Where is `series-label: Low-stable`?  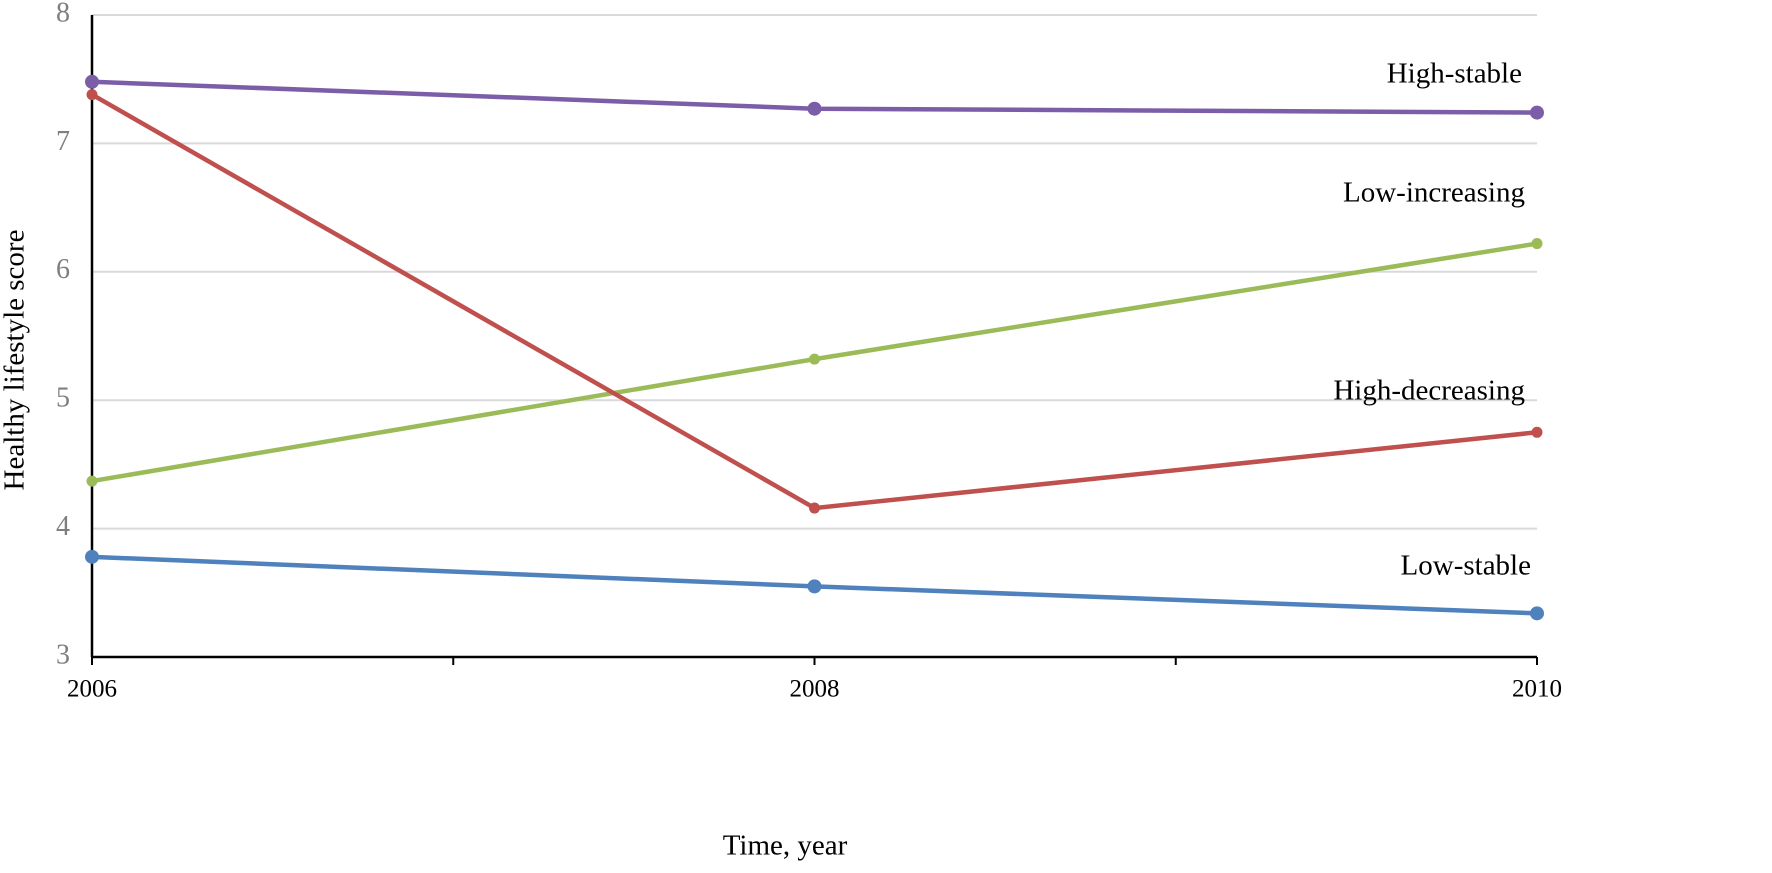
series-label: Low-stable is located at coordinates (1466, 566).